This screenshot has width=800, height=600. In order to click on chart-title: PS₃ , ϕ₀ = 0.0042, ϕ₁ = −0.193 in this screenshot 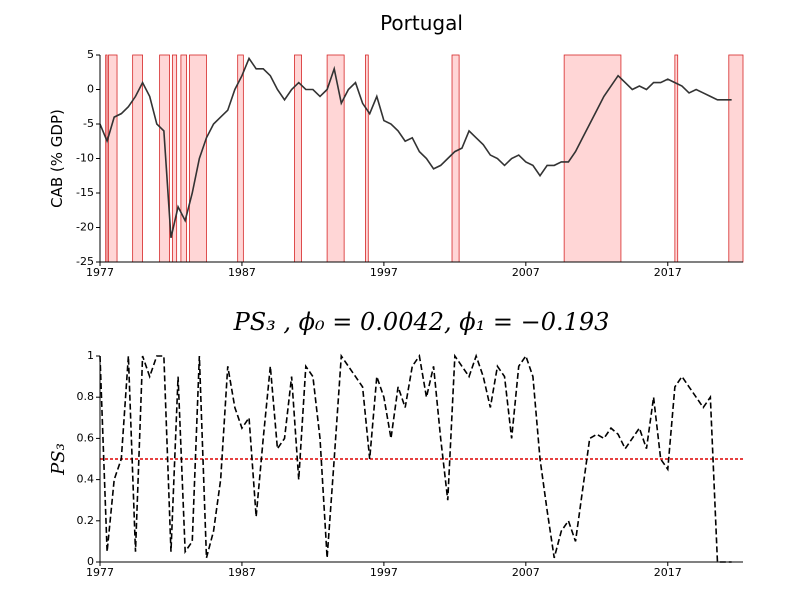, I will do `click(421, 322)`.